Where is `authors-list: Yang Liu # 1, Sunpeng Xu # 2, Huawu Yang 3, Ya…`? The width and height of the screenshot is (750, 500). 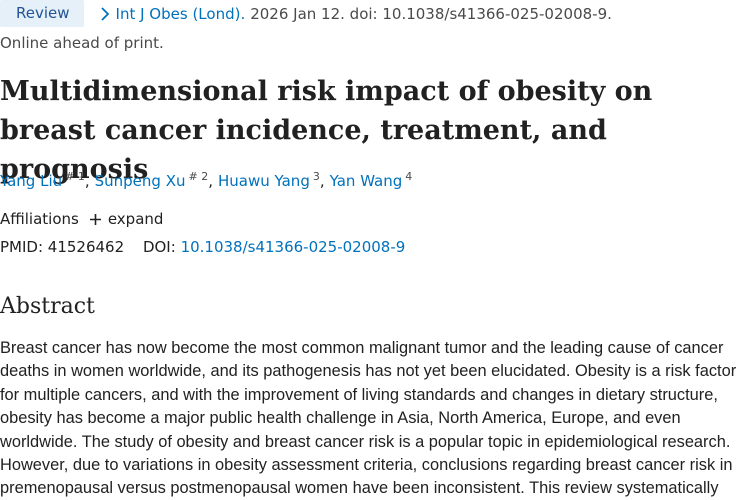 authors-list: Yang Liu # 1, Sunpeng Xu # 2, Huawu Yang 3, Ya… is located at coordinates (206, 180).